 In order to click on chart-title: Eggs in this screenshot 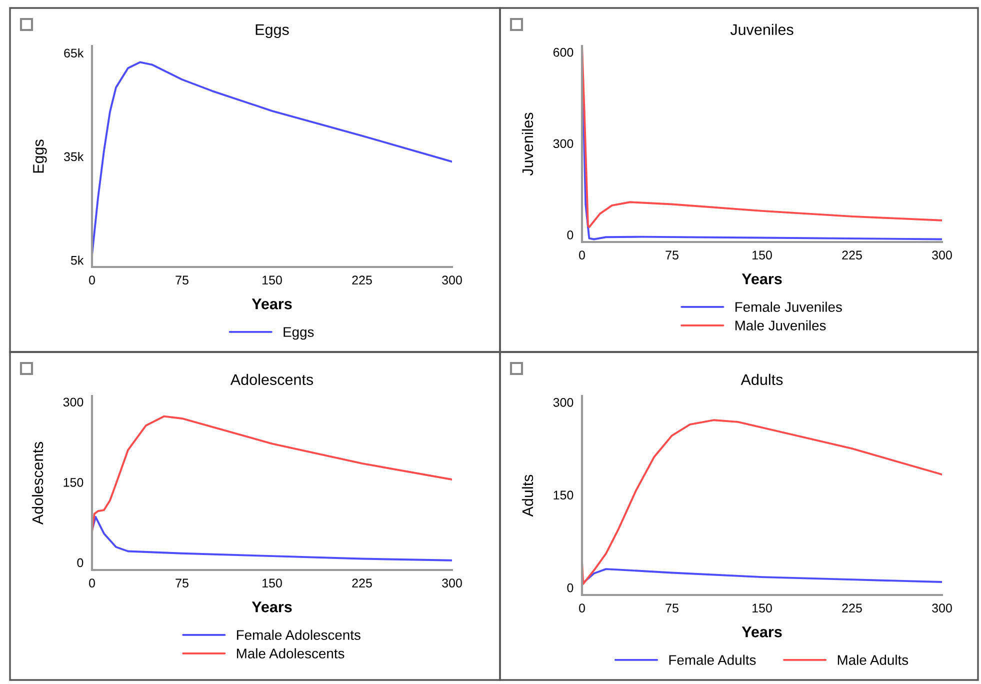, I will do `click(272, 31)`.